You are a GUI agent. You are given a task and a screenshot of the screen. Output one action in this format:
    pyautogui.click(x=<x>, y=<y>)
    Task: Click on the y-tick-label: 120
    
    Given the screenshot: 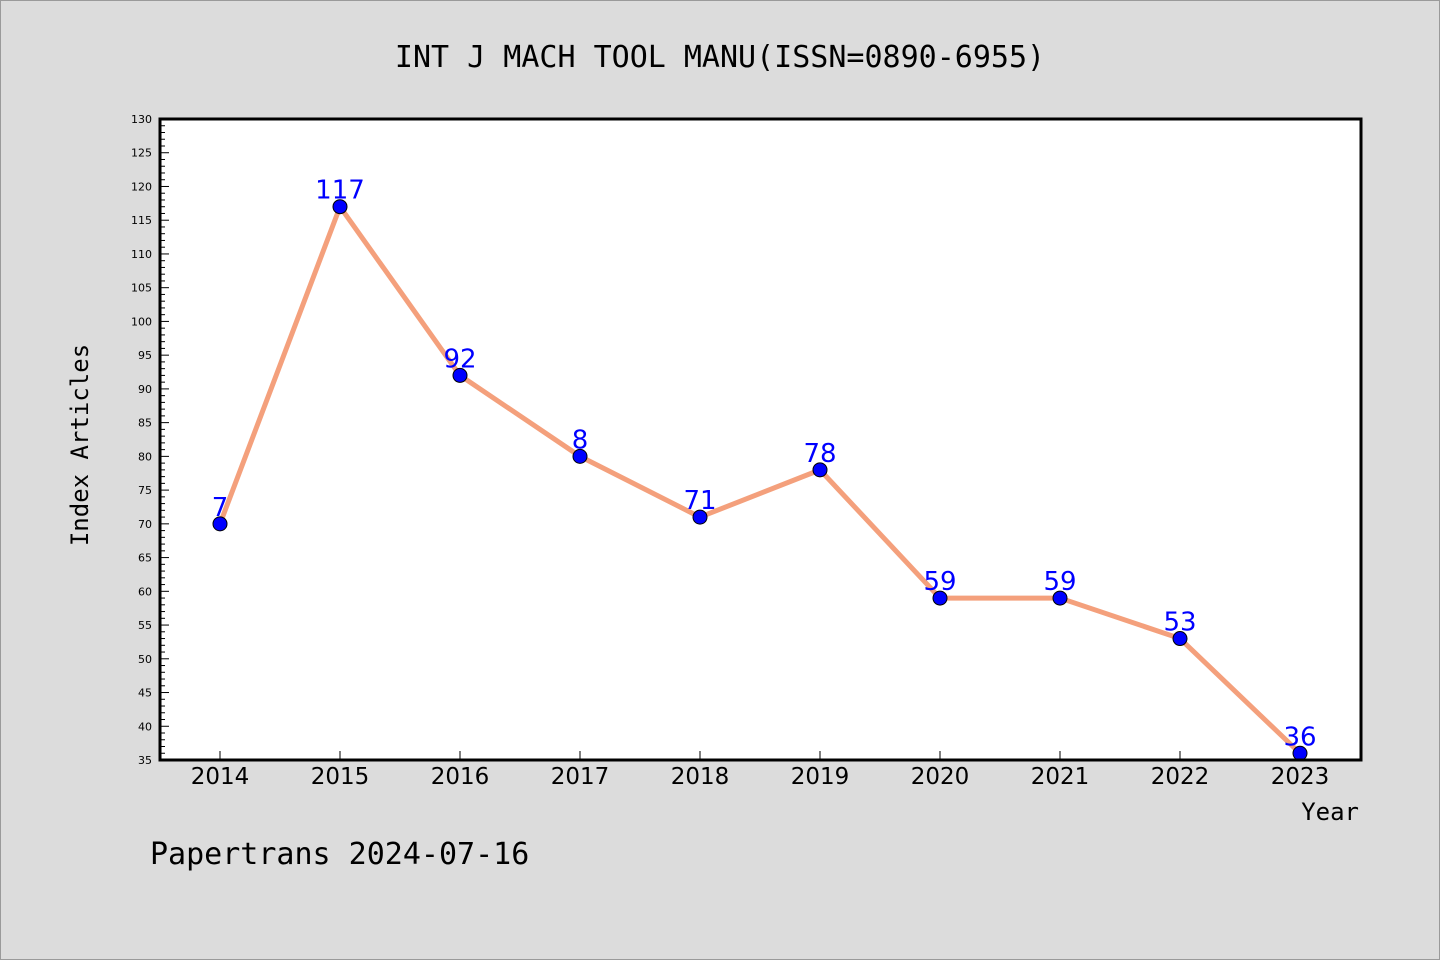 What is the action you would take?
    pyautogui.click(x=141, y=186)
    